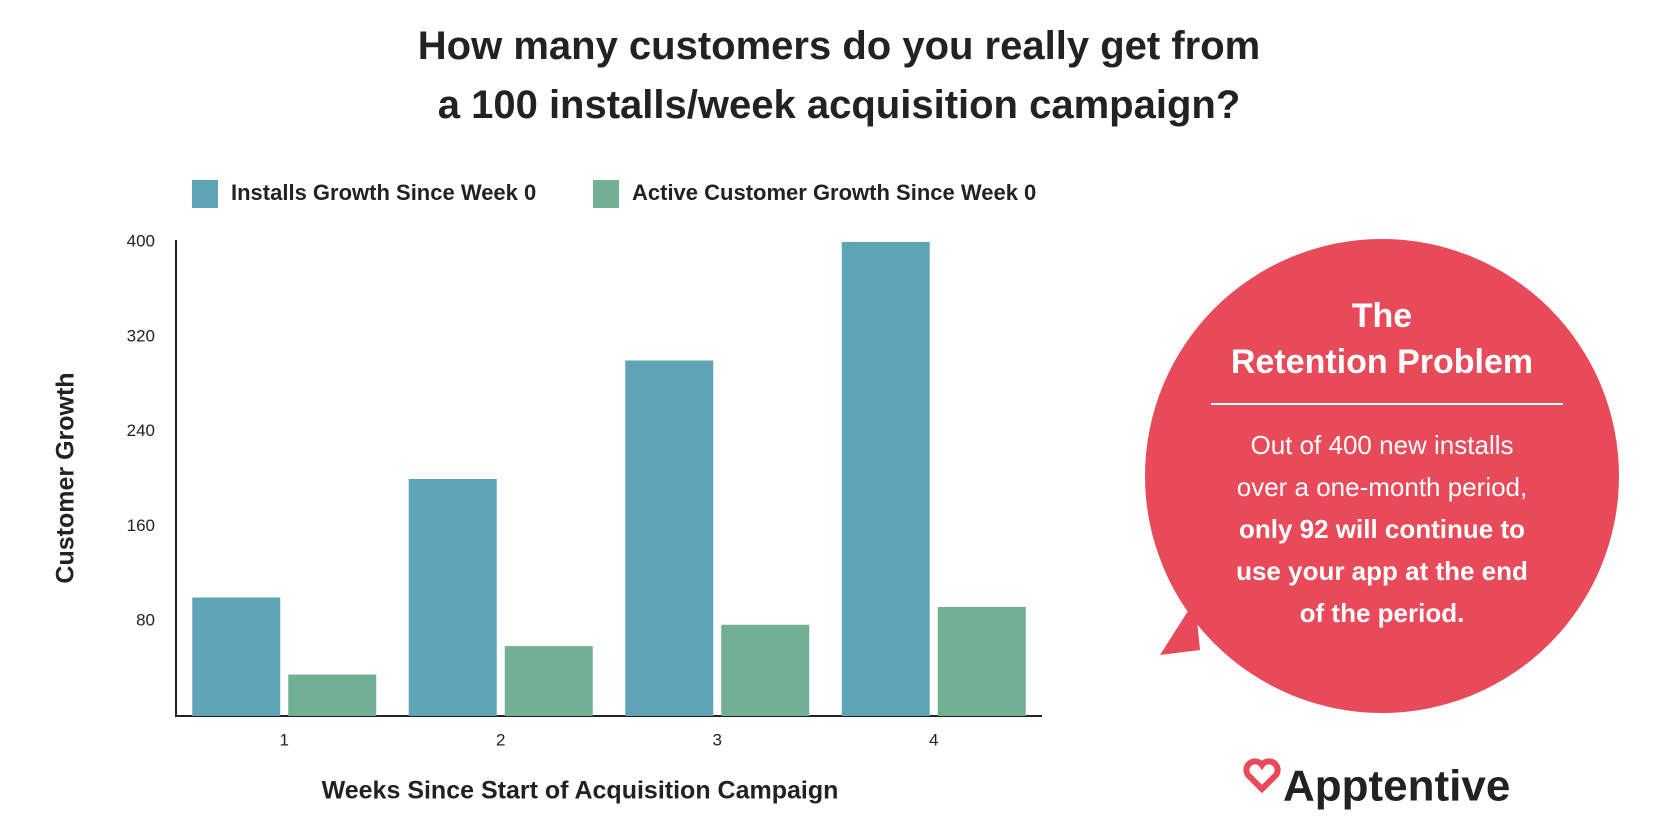 The image size is (1668, 835). Describe the element at coordinates (66, 477) in the screenshot. I see `y-axis-label: Customer Growth` at that location.